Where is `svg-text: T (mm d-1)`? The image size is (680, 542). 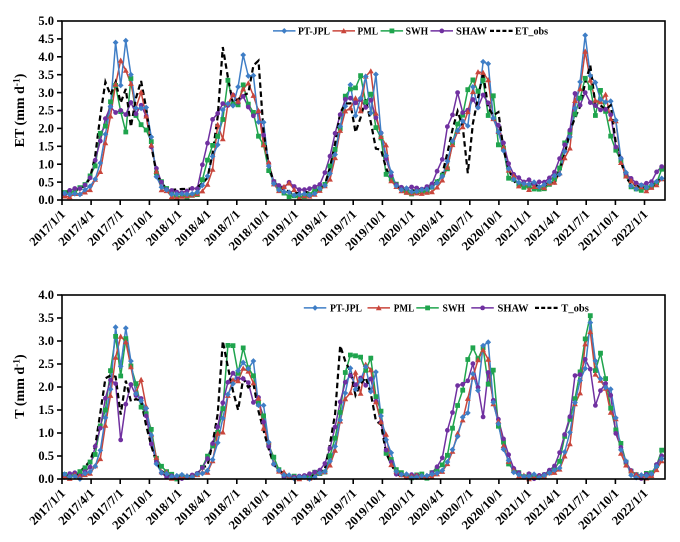
svg-text: T (mm d-1) is located at coordinates (21, 386).